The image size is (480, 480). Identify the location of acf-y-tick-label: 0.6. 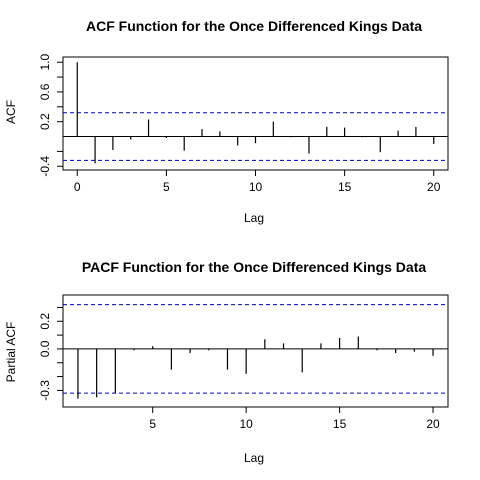
(45, 91).